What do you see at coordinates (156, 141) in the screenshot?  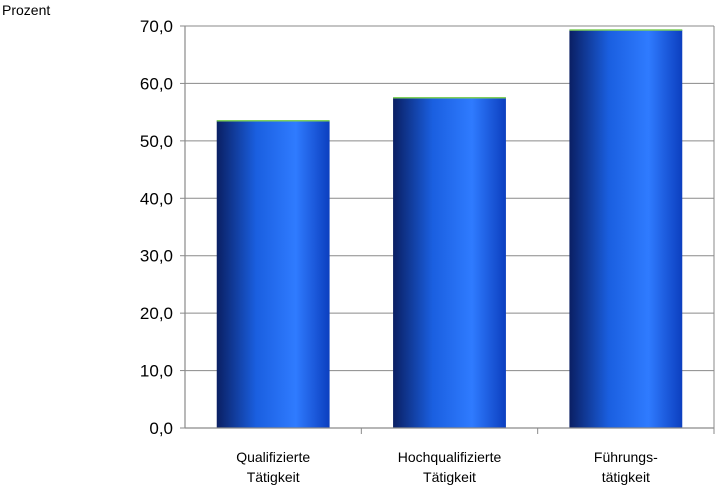 I see `y-tick-label: 50,0` at bounding box center [156, 141].